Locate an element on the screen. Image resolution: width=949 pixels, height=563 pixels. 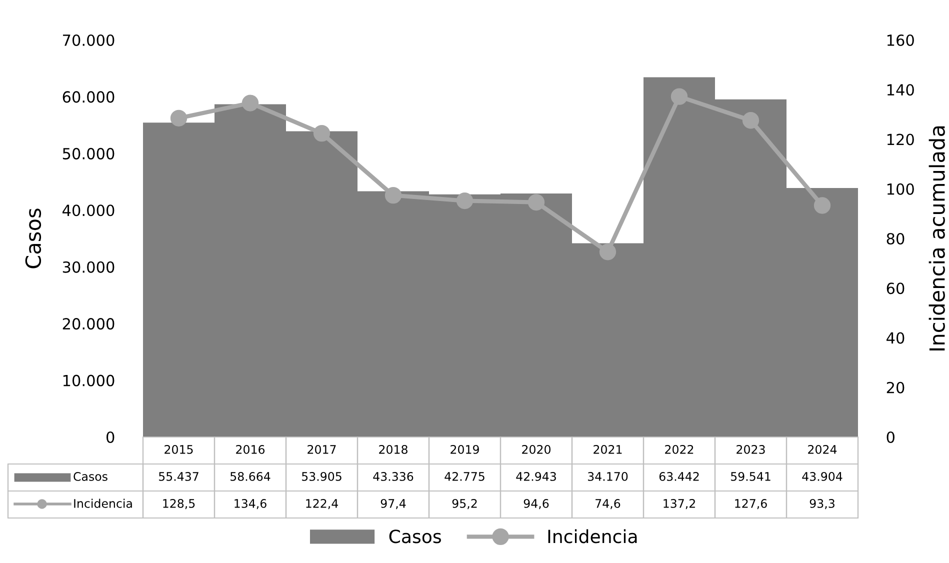
data-label: 134,6 is located at coordinates (250, 504).